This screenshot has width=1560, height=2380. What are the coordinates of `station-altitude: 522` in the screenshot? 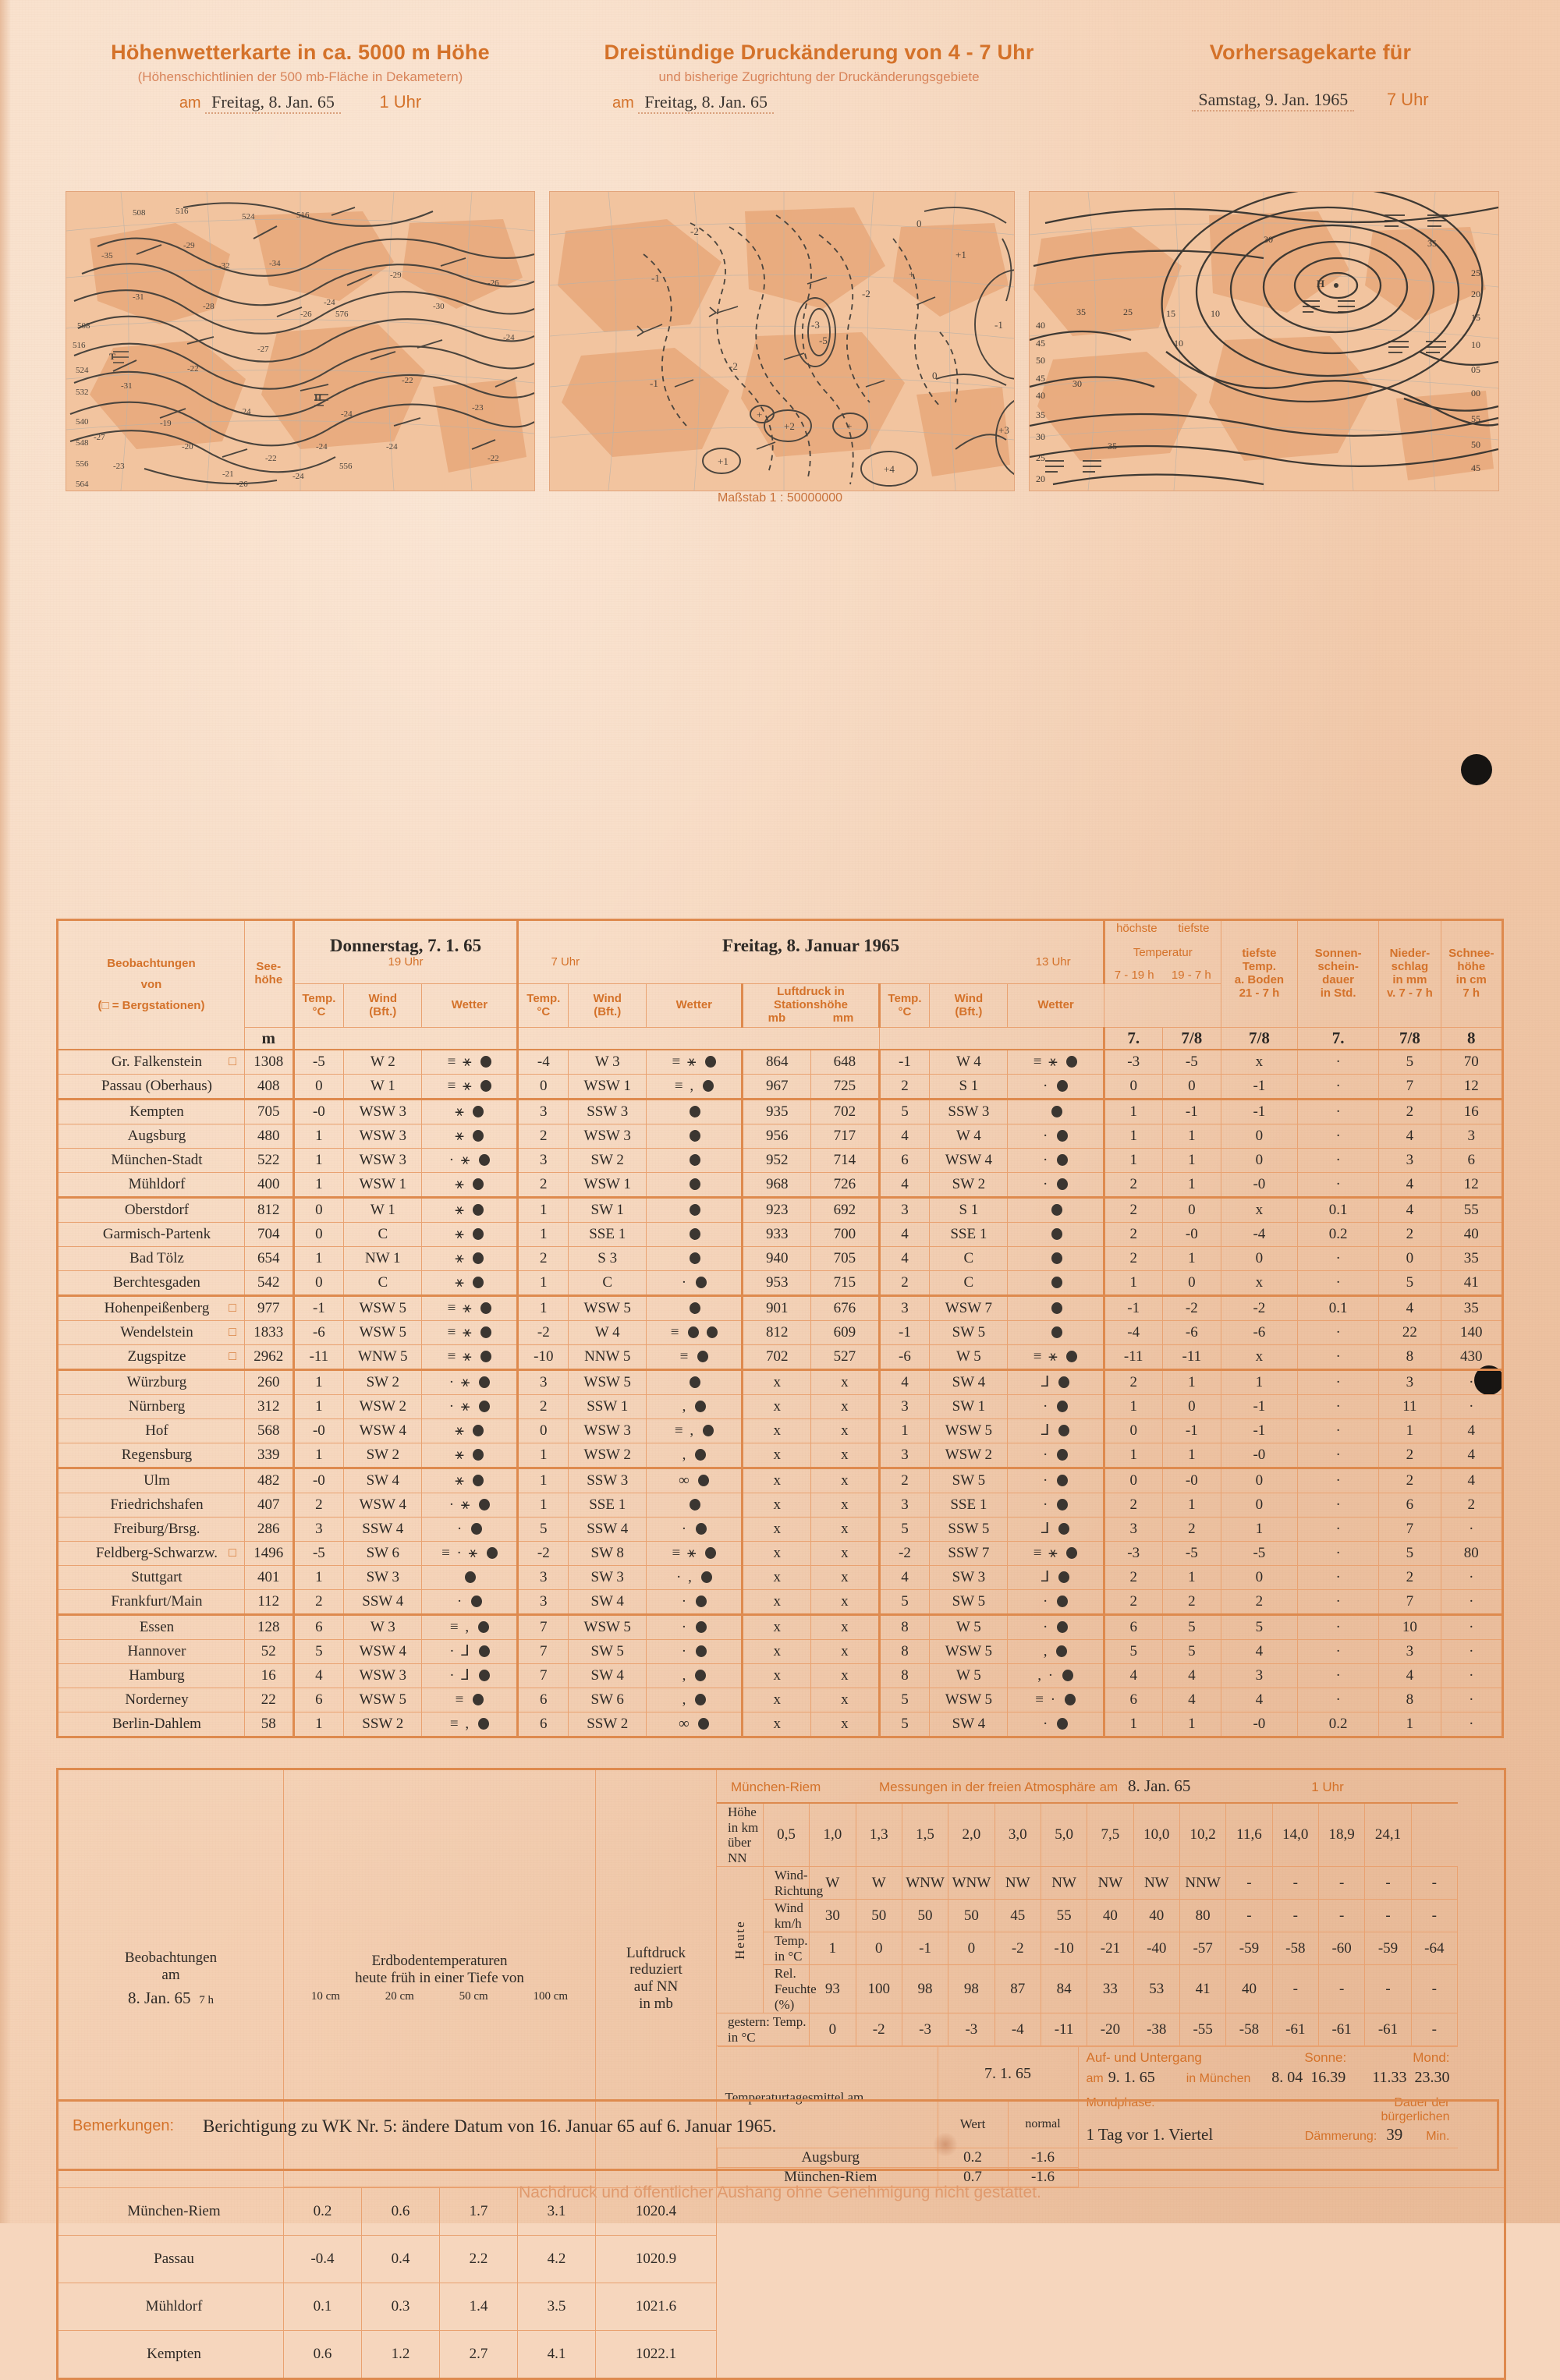 It's located at (269, 1161).